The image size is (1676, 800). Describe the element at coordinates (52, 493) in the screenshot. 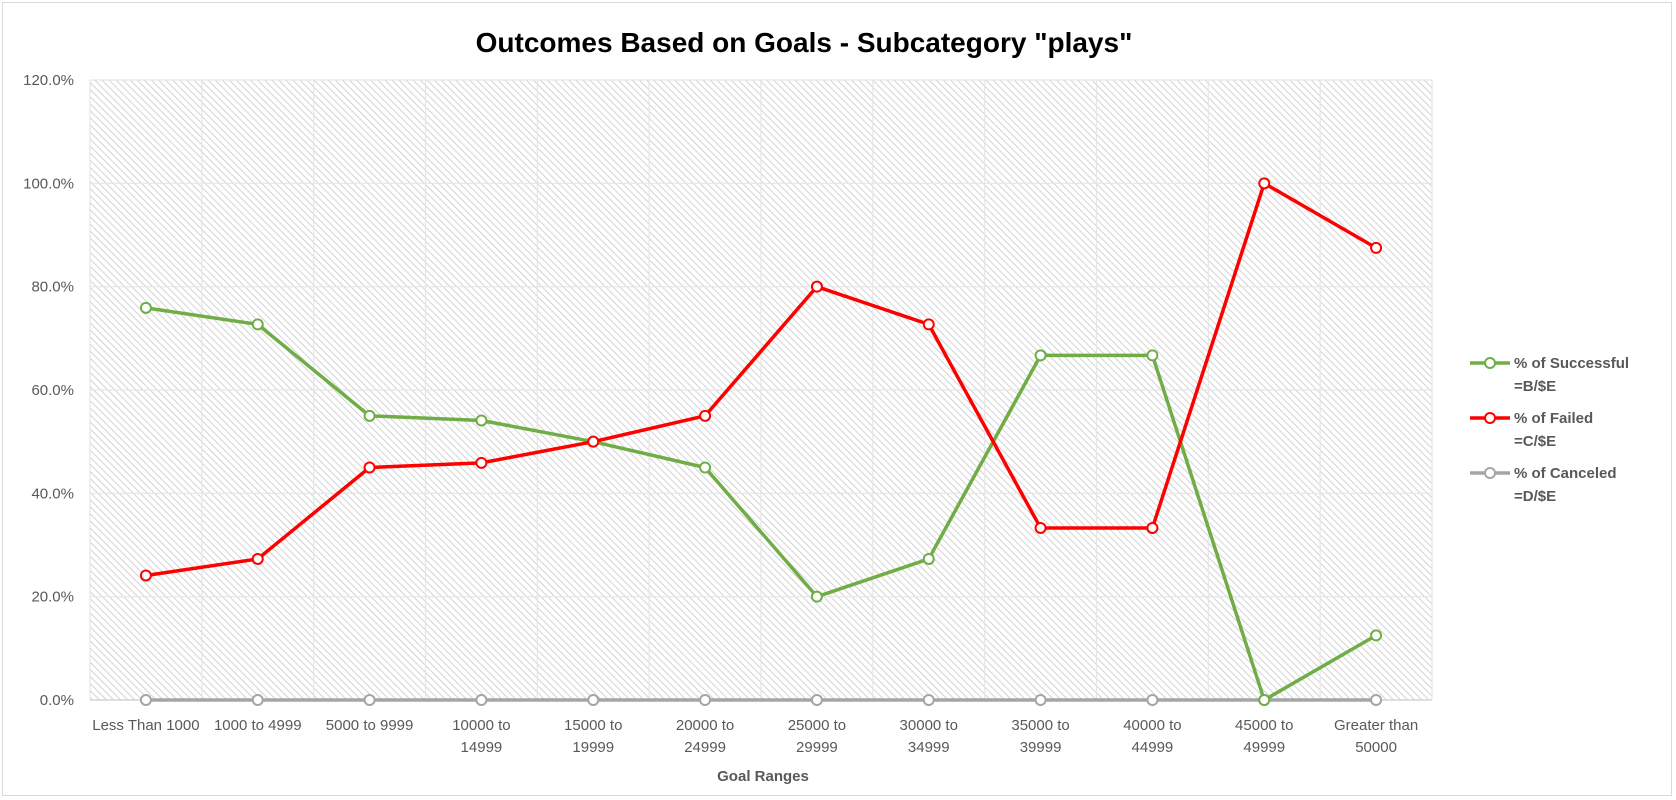

I see `y-tick-label: 40.0%` at that location.